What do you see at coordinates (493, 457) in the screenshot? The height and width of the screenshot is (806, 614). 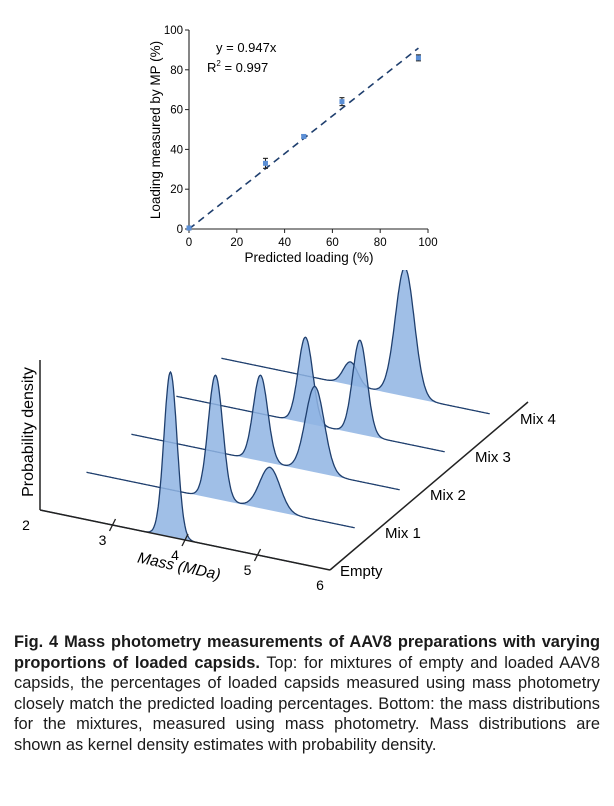 I see `series-label: Mix 3` at bounding box center [493, 457].